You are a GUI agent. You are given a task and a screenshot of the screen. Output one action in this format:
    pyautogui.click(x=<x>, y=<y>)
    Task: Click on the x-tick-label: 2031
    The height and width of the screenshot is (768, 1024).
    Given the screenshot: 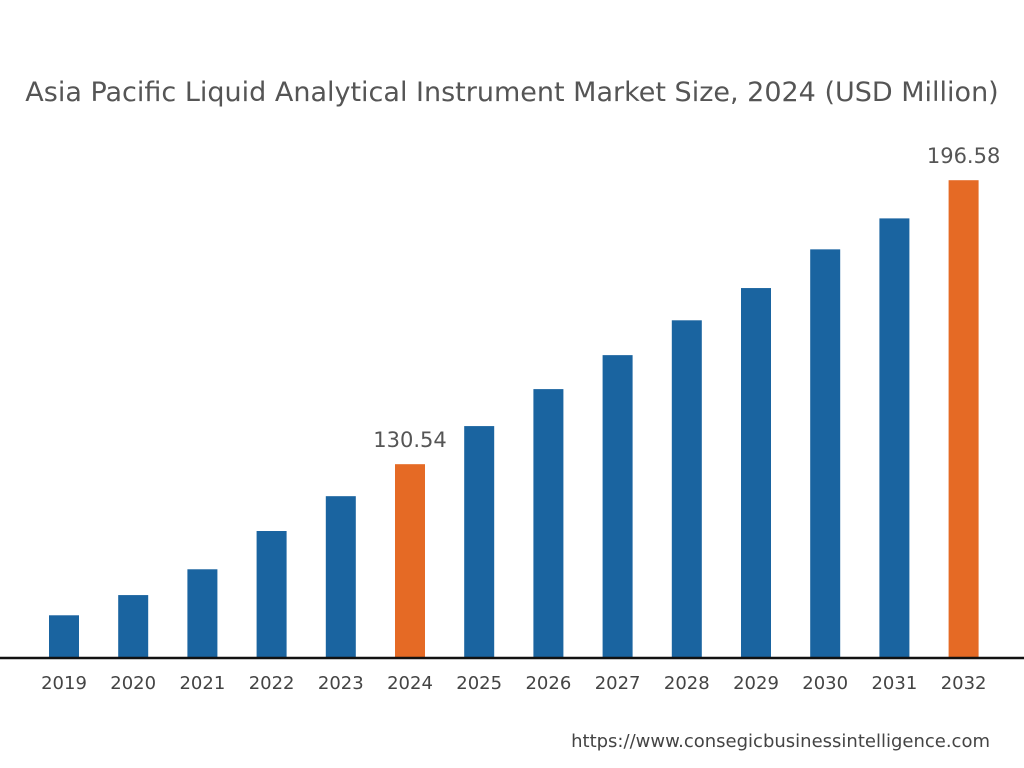 What is the action you would take?
    pyautogui.click(x=894, y=683)
    